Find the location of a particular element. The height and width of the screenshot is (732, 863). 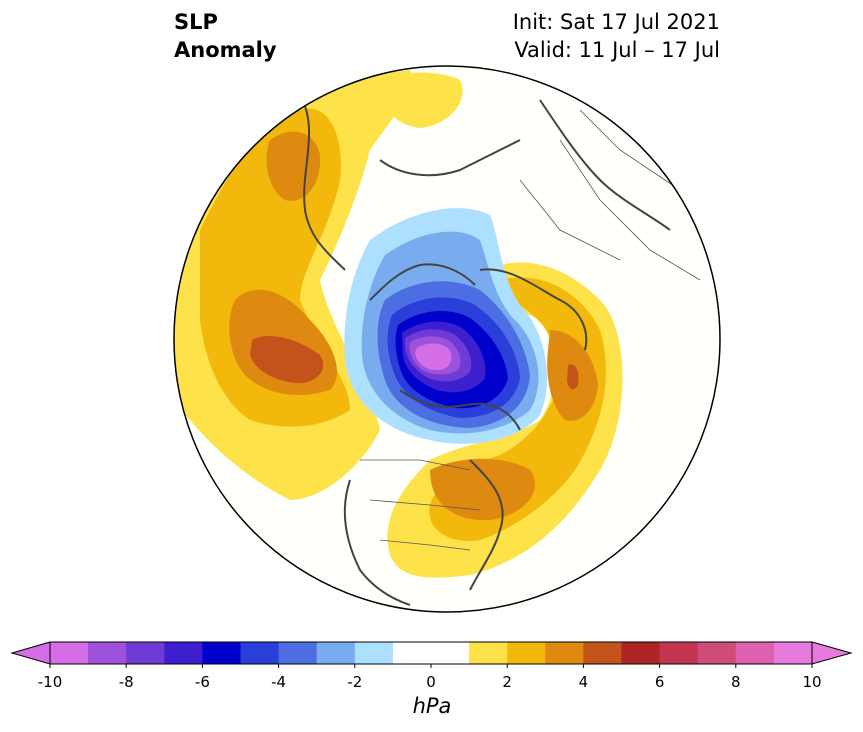

colorbar-tick-label: 2 is located at coordinates (507, 682).